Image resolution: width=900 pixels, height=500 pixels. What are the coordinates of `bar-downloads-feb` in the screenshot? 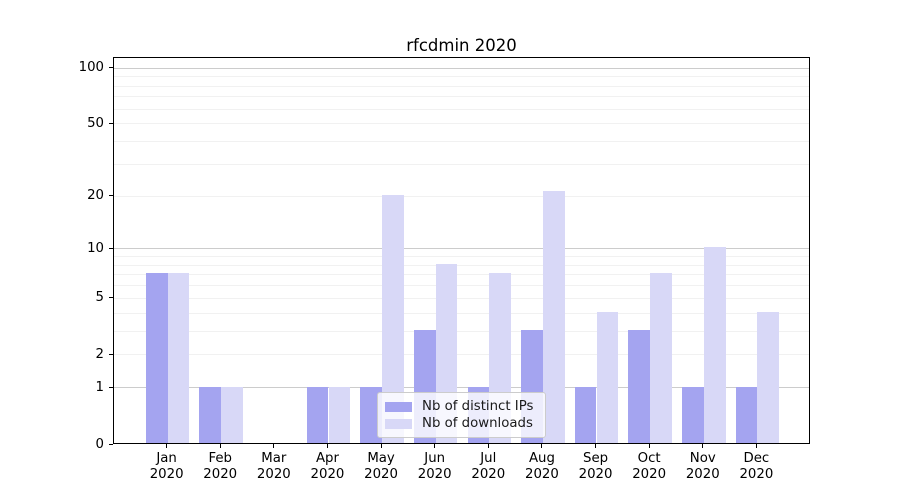 It's located at (232, 414).